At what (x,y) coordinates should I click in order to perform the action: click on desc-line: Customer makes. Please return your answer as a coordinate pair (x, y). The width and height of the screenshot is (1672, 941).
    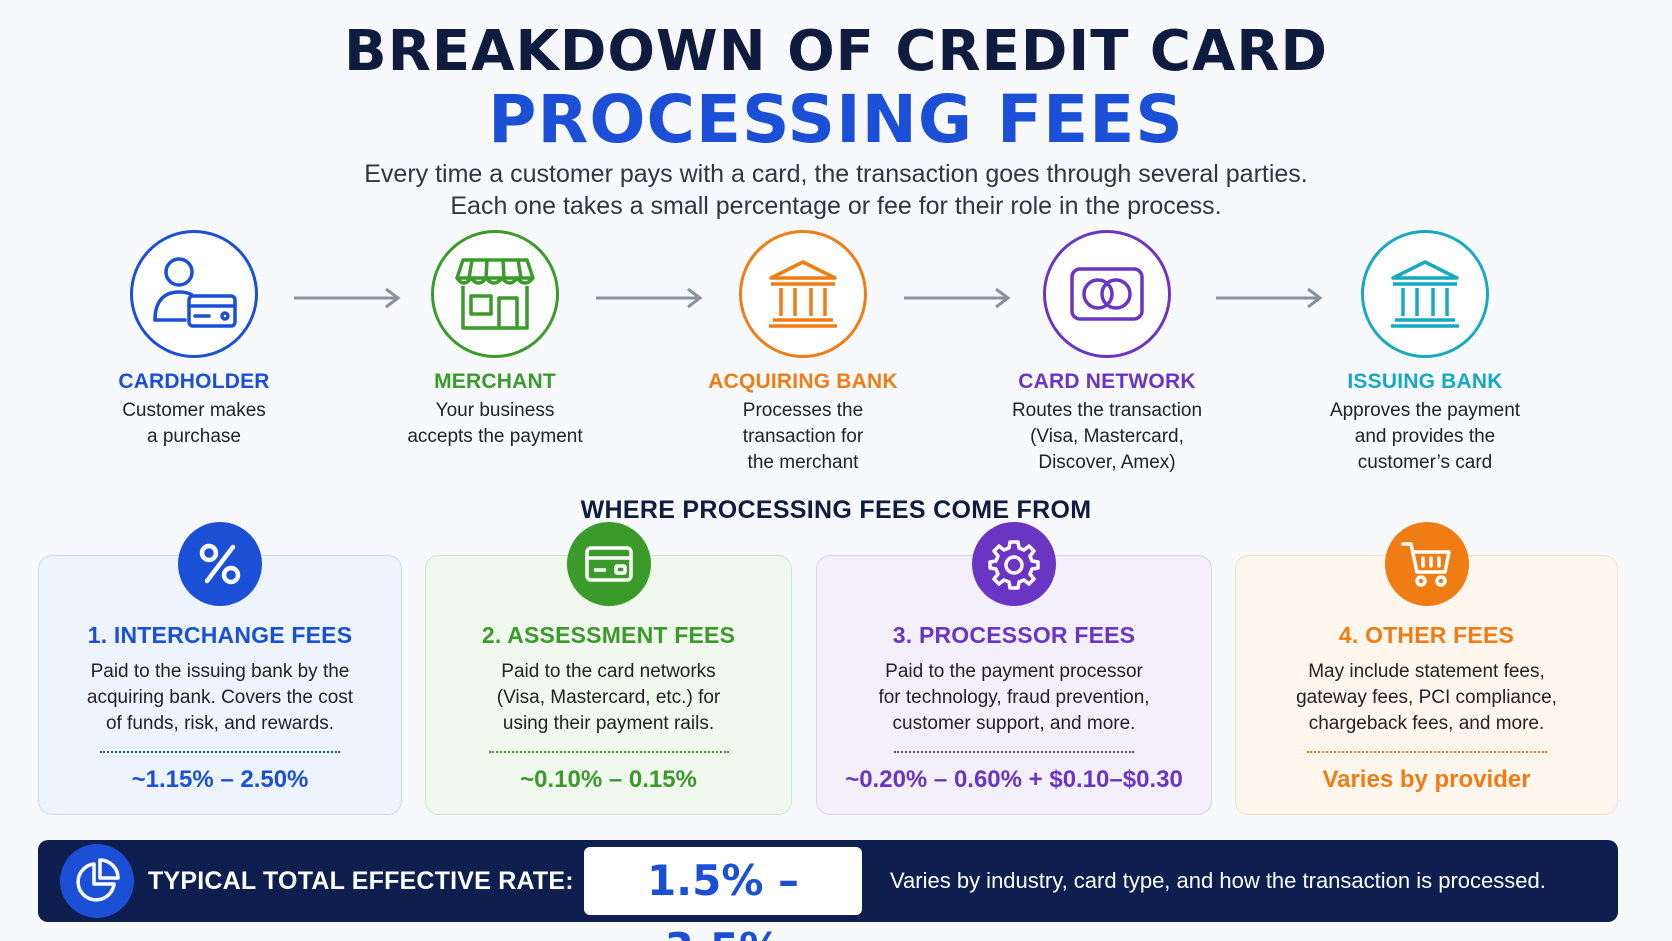
    Looking at the image, I should click on (194, 410).